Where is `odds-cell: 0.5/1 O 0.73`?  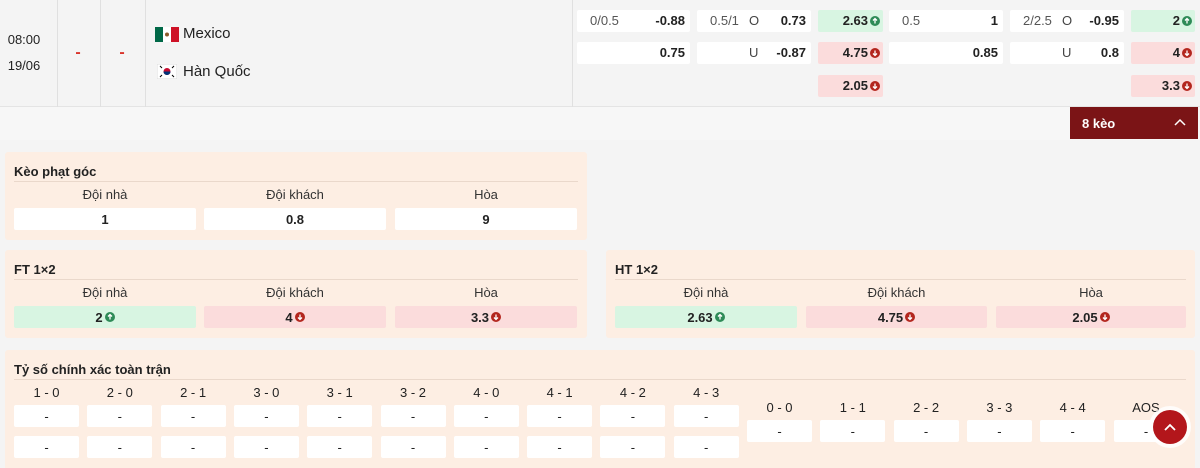 odds-cell: 0.5/1 O 0.73 is located at coordinates (754, 21).